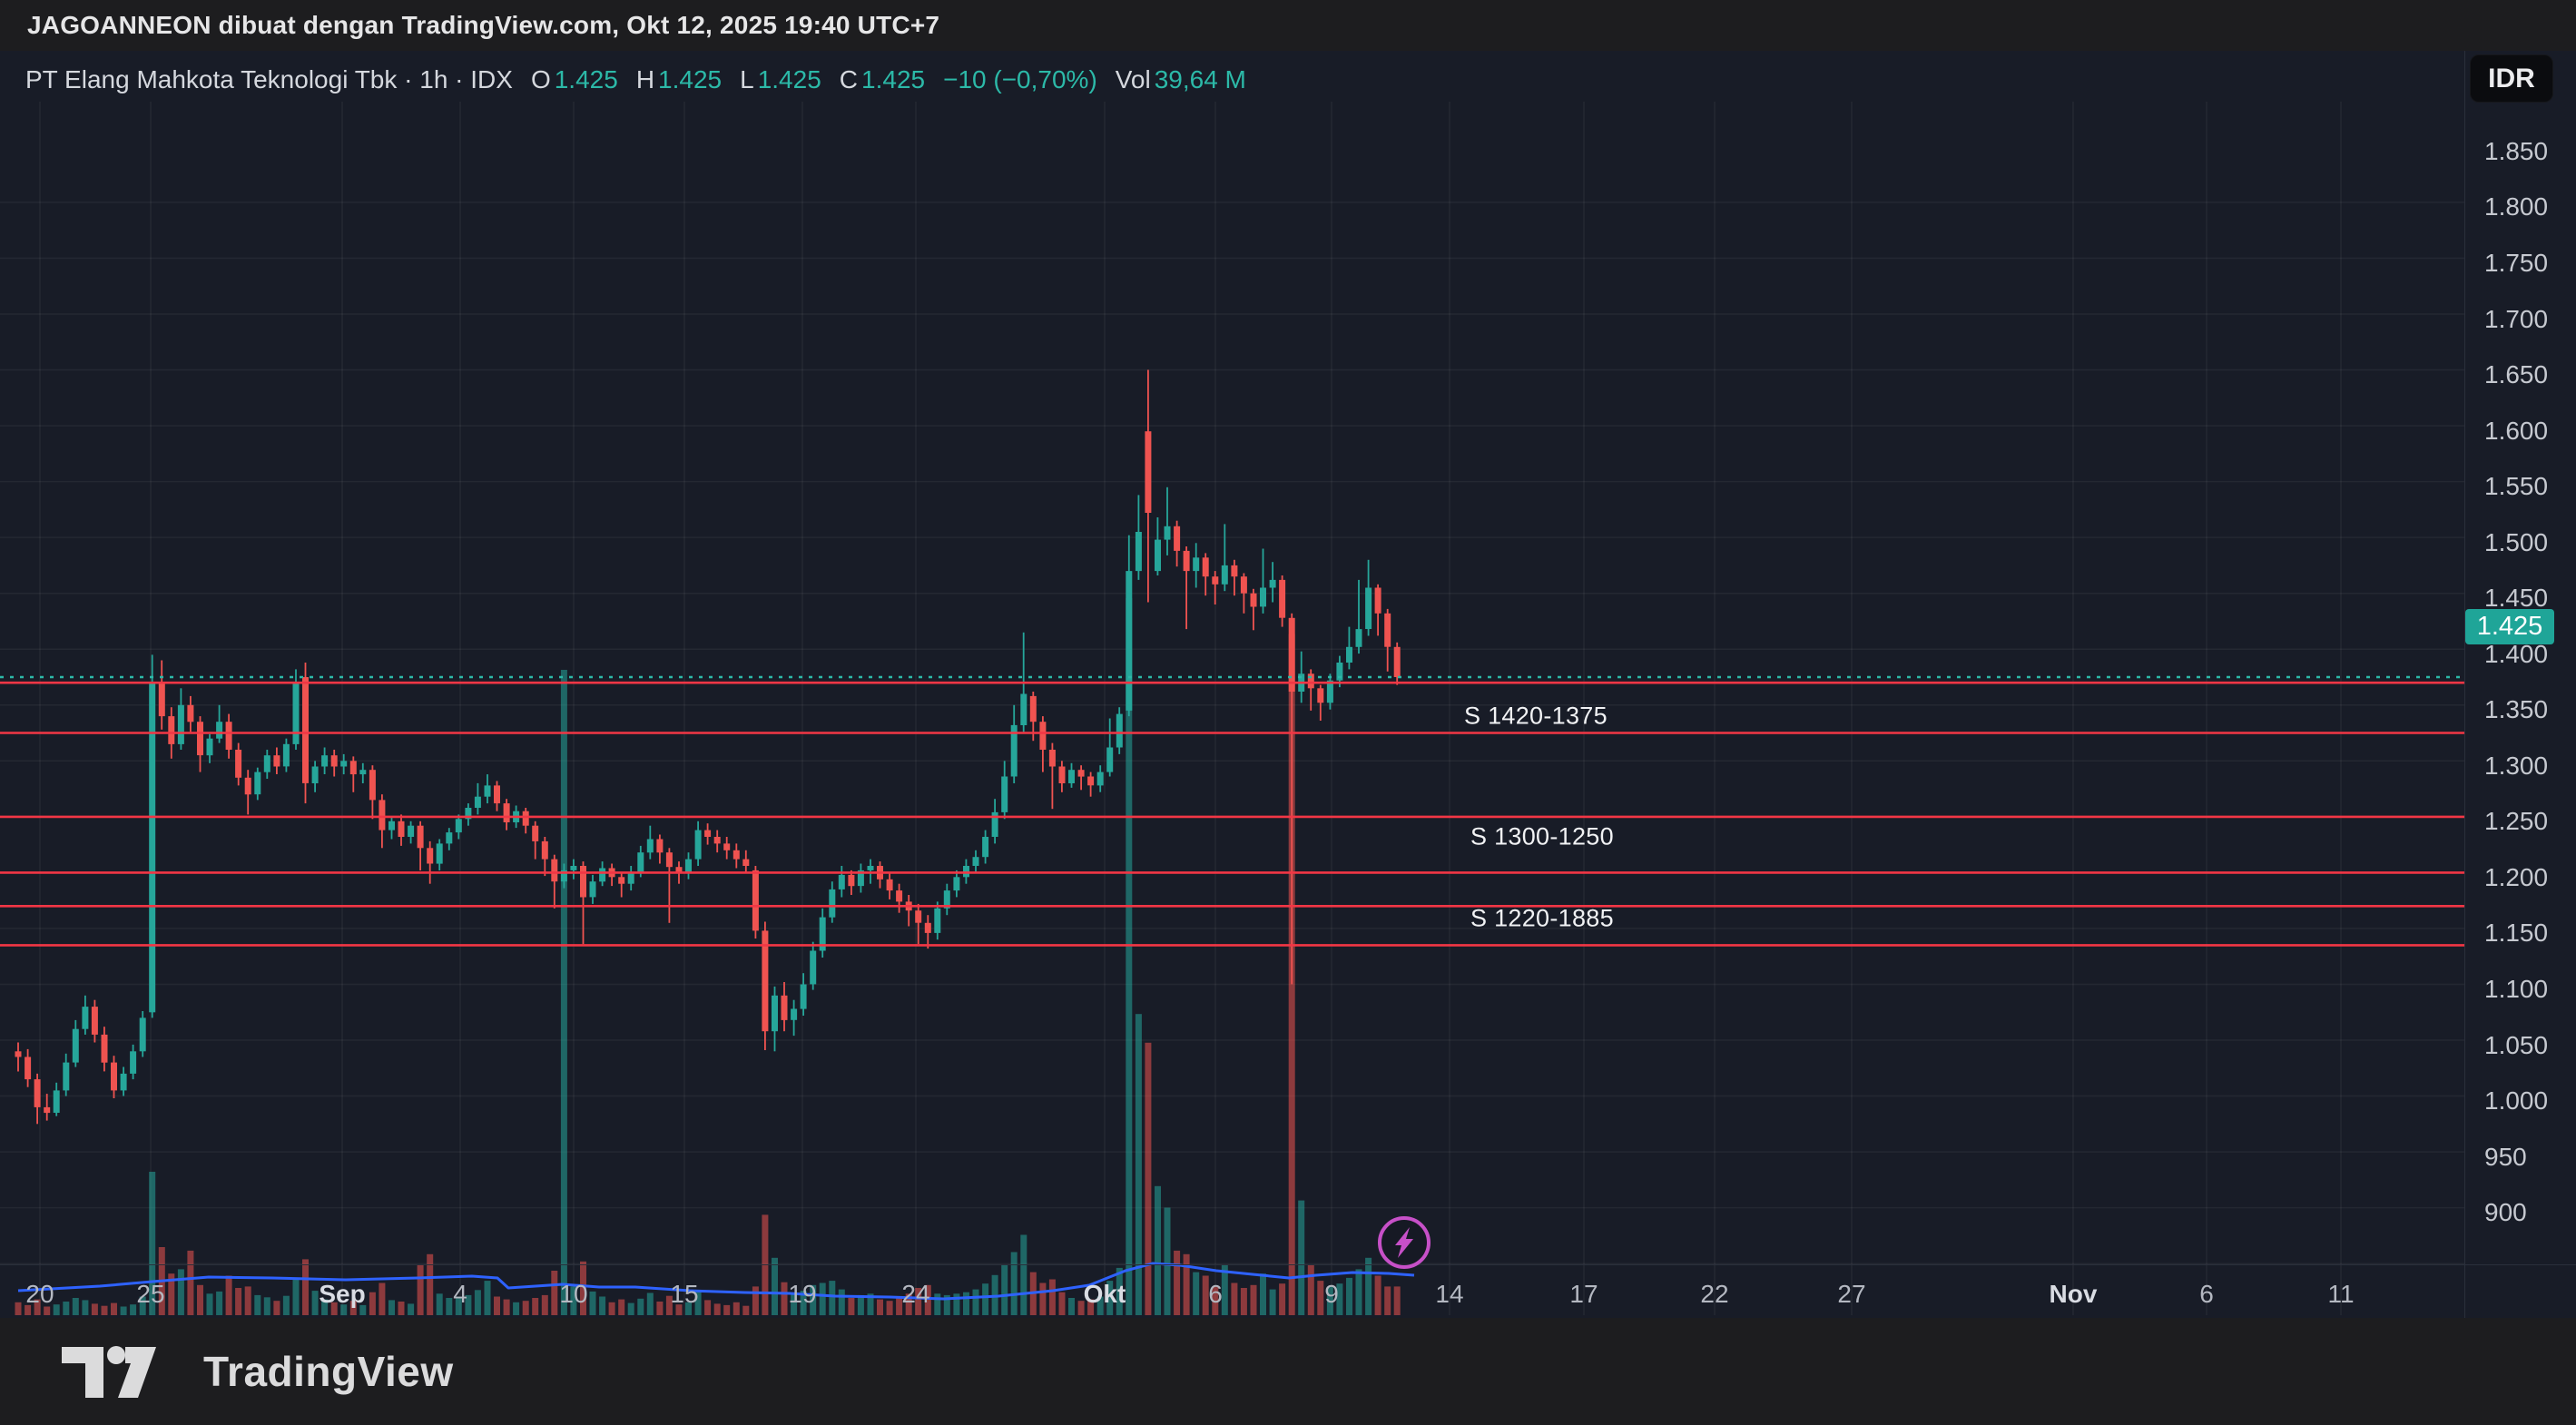  I want to click on time-tick-label: 10, so click(573, 1294).